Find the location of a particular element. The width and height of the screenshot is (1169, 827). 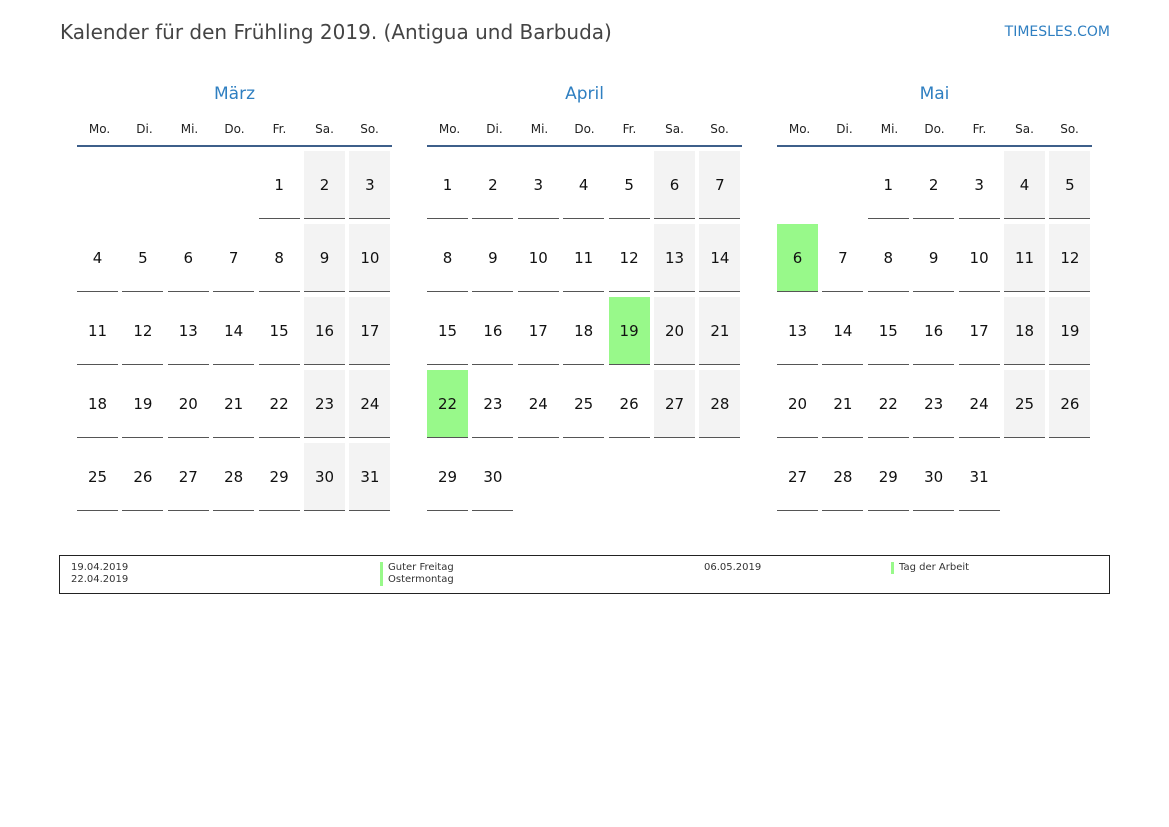

weekday-label: Sa. is located at coordinates (674, 129).